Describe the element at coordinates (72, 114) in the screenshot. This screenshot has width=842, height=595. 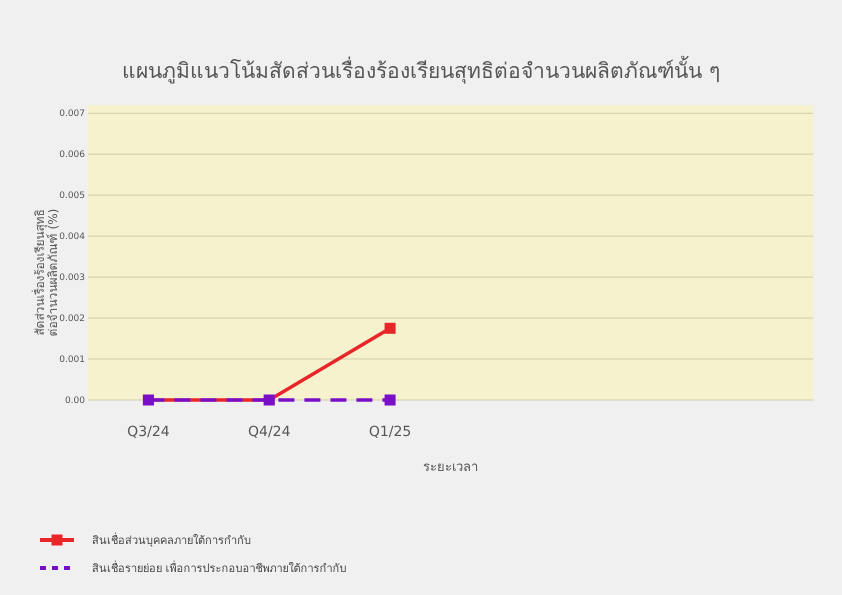
I see `y-tick-label: 0.007` at that location.